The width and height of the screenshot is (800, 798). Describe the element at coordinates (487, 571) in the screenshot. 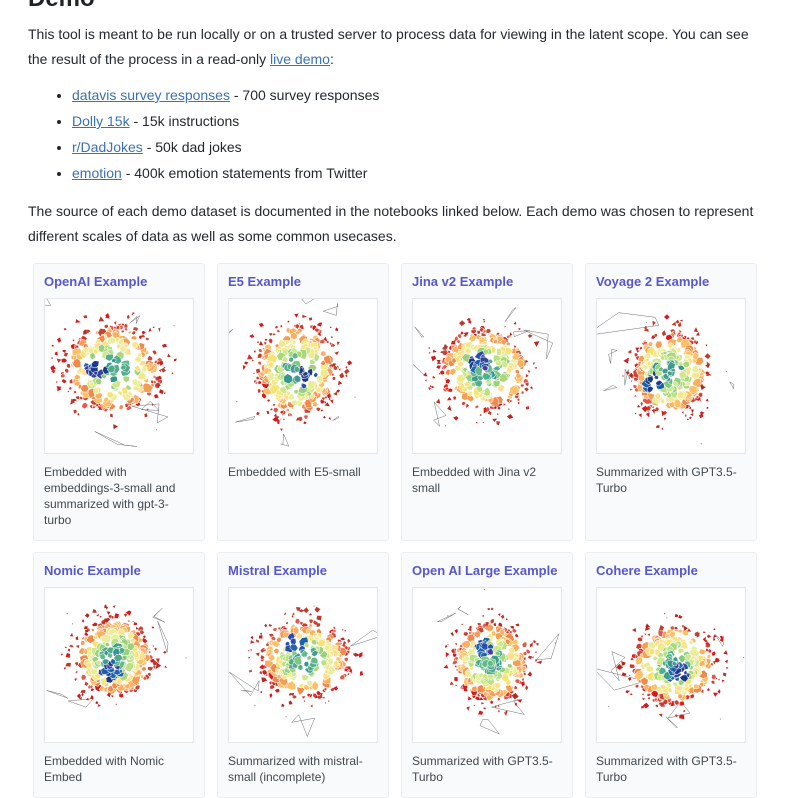

I see `card-title: Open AI Large Example` at that location.